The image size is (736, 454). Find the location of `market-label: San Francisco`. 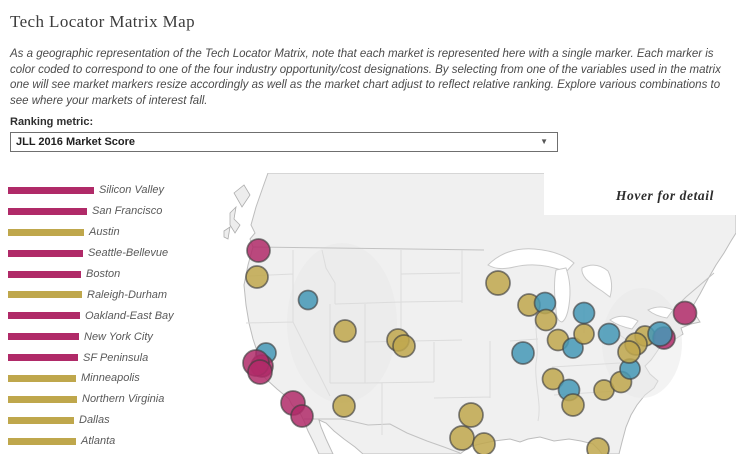

market-label: San Francisco is located at coordinates (127, 211).